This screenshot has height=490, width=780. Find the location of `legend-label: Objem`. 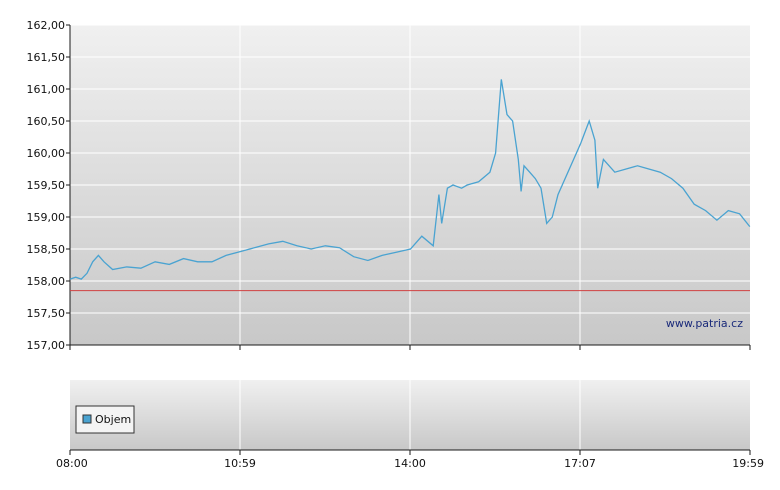

legend-label: Objem is located at coordinates (113, 419).